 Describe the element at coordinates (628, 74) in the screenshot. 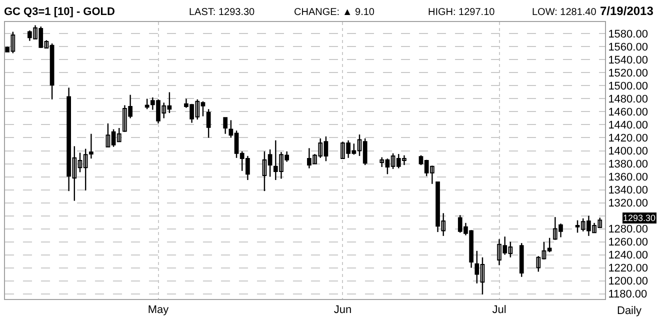

I see `y-tick-label: 1520.00` at that location.